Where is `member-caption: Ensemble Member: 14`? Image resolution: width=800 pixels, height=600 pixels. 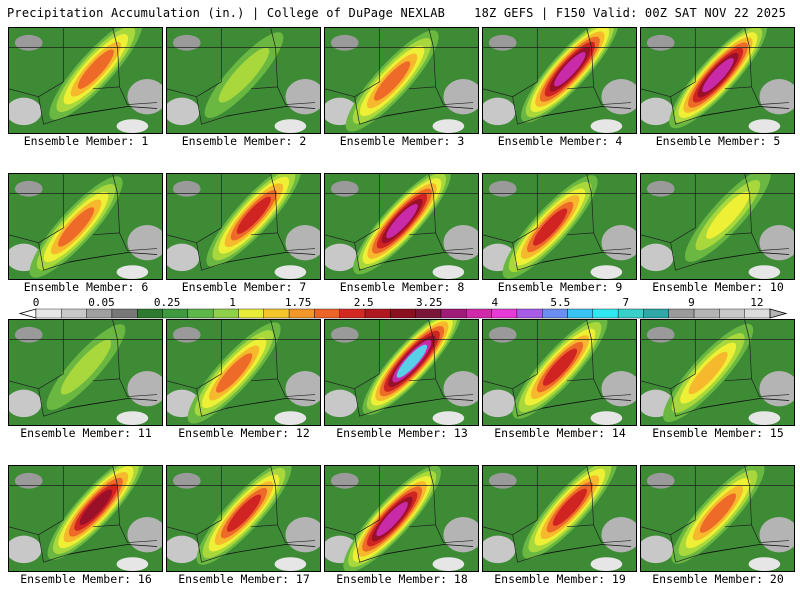 member-caption: Ensemble Member: 14 is located at coordinates (560, 433).